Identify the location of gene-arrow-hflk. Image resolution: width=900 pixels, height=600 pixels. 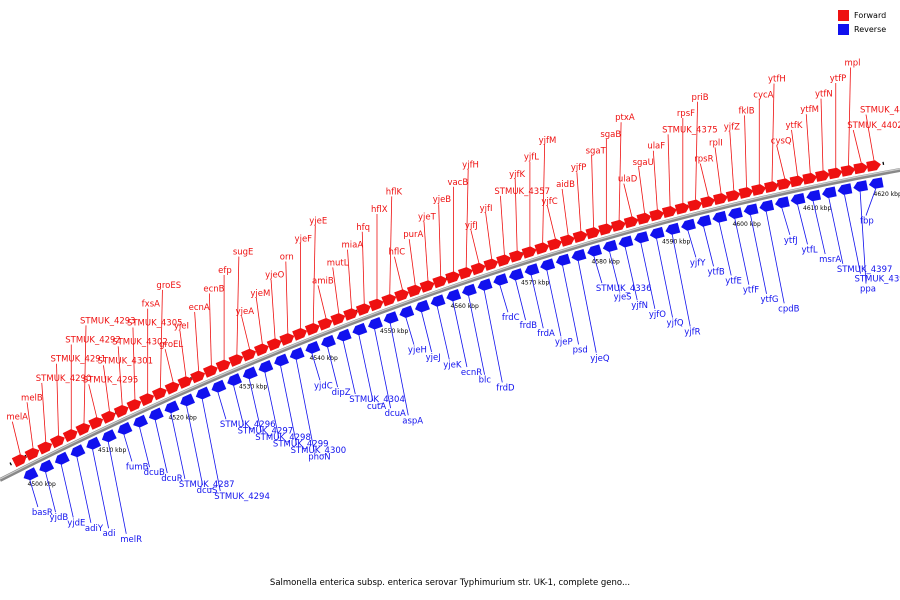
(389, 300).